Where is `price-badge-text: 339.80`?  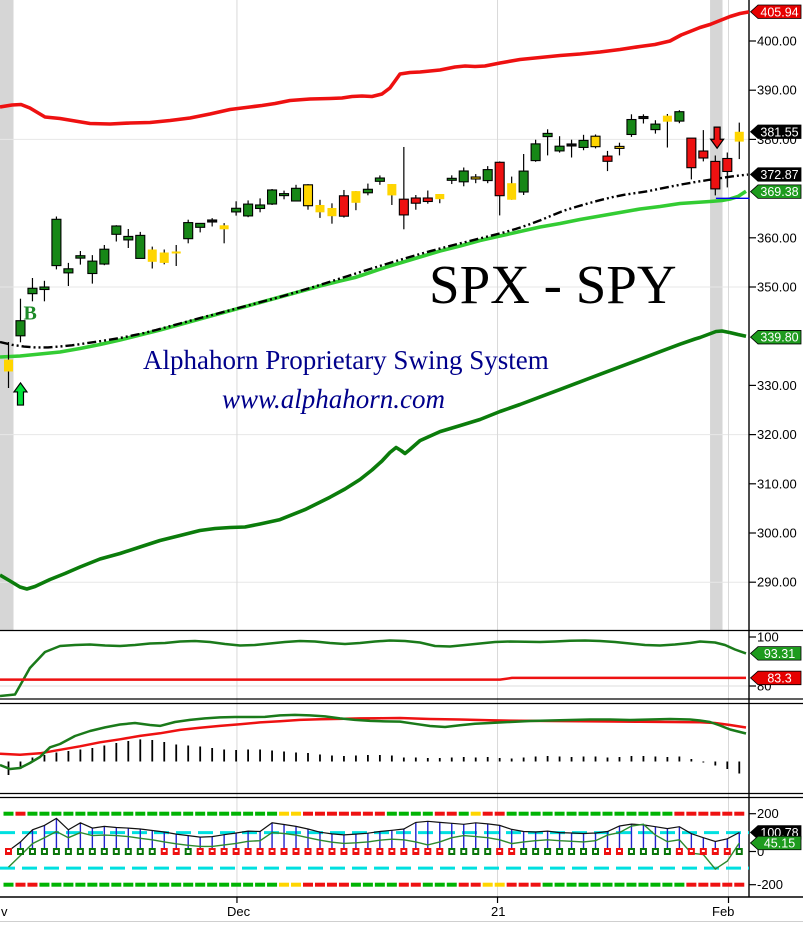 price-badge-text: 339.80 is located at coordinates (779, 338).